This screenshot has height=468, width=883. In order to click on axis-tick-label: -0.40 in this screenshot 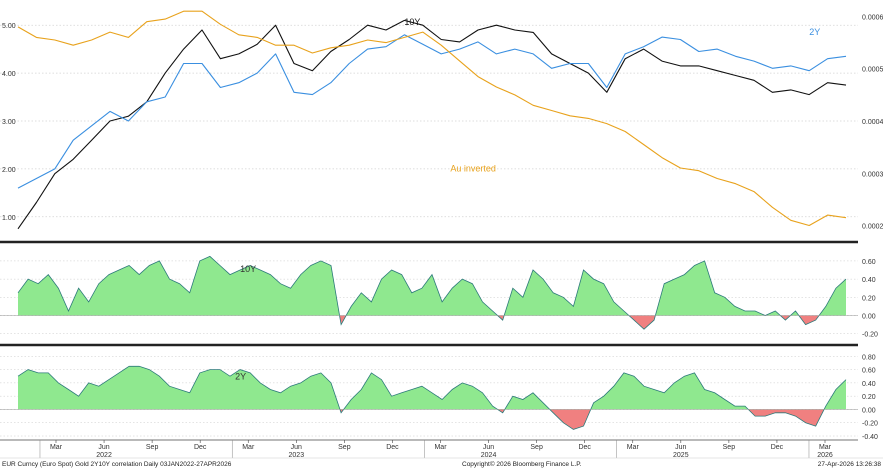, I will do `click(870, 437)`.